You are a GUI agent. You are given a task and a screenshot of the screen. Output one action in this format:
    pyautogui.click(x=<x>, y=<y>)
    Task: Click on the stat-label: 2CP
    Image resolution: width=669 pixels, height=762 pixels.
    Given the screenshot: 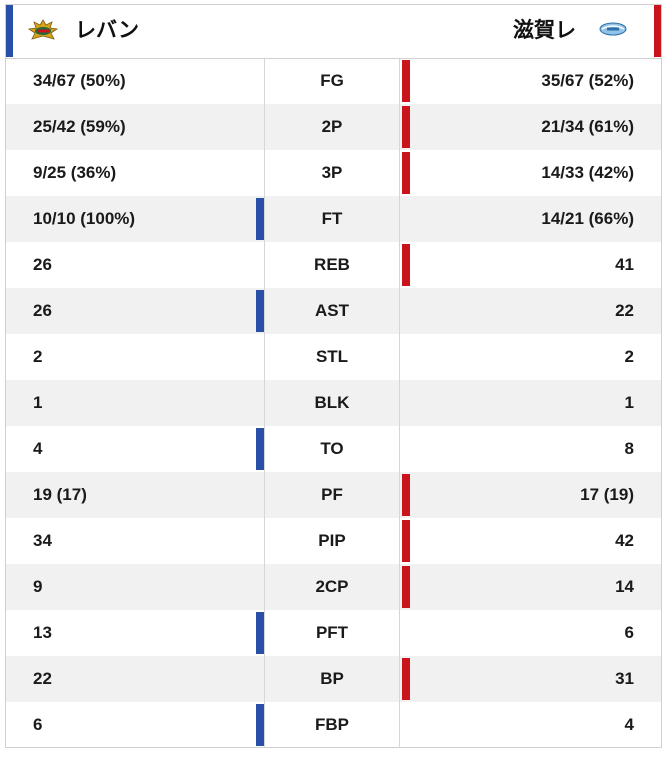 What is the action you would take?
    pyautogui.click(x=332, y=586)
    